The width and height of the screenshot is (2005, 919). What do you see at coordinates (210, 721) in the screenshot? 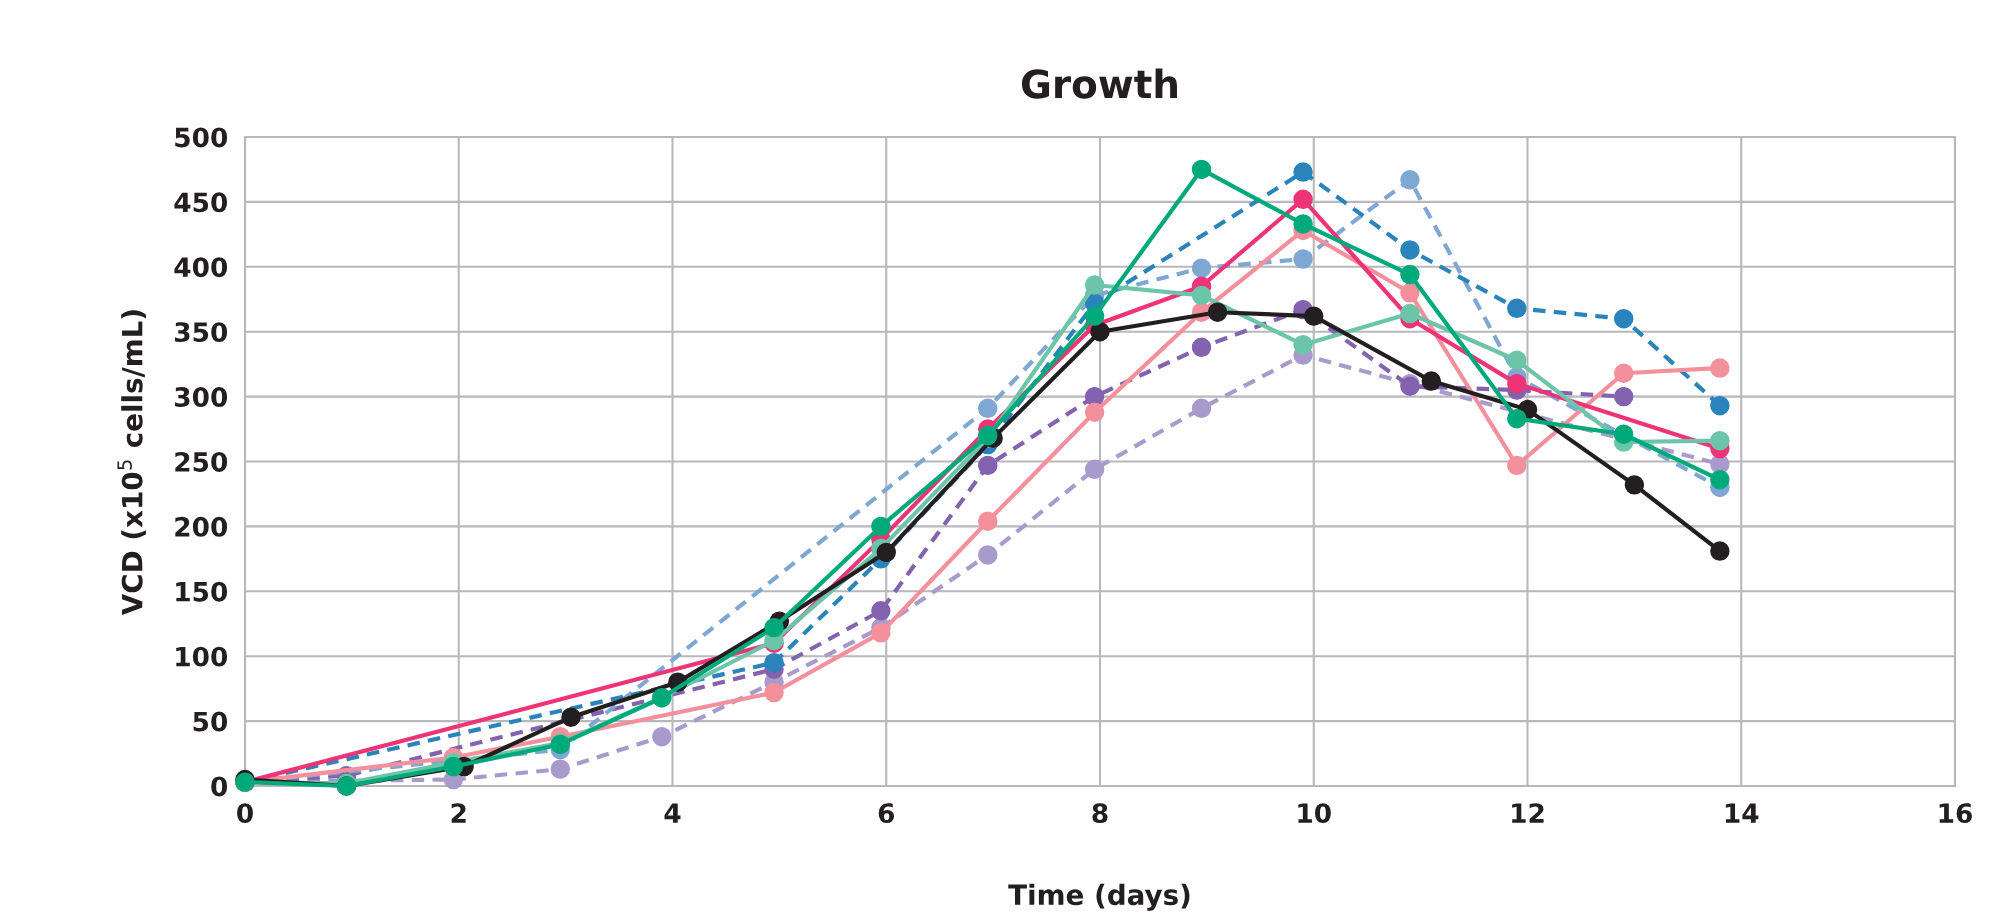
I see `y-tick-label: 50` at bounding box center [210, 721].